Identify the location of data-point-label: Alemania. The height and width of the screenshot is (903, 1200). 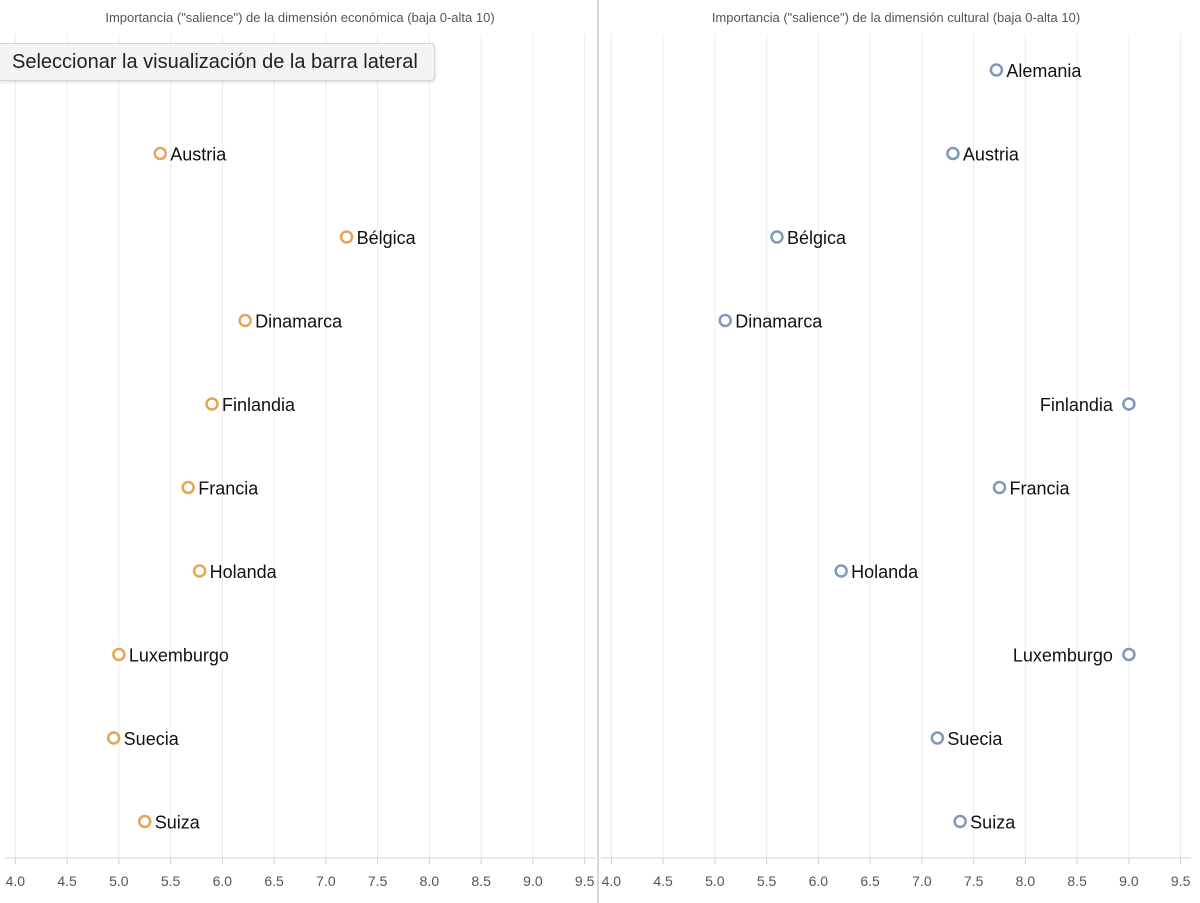
(1044, 71).